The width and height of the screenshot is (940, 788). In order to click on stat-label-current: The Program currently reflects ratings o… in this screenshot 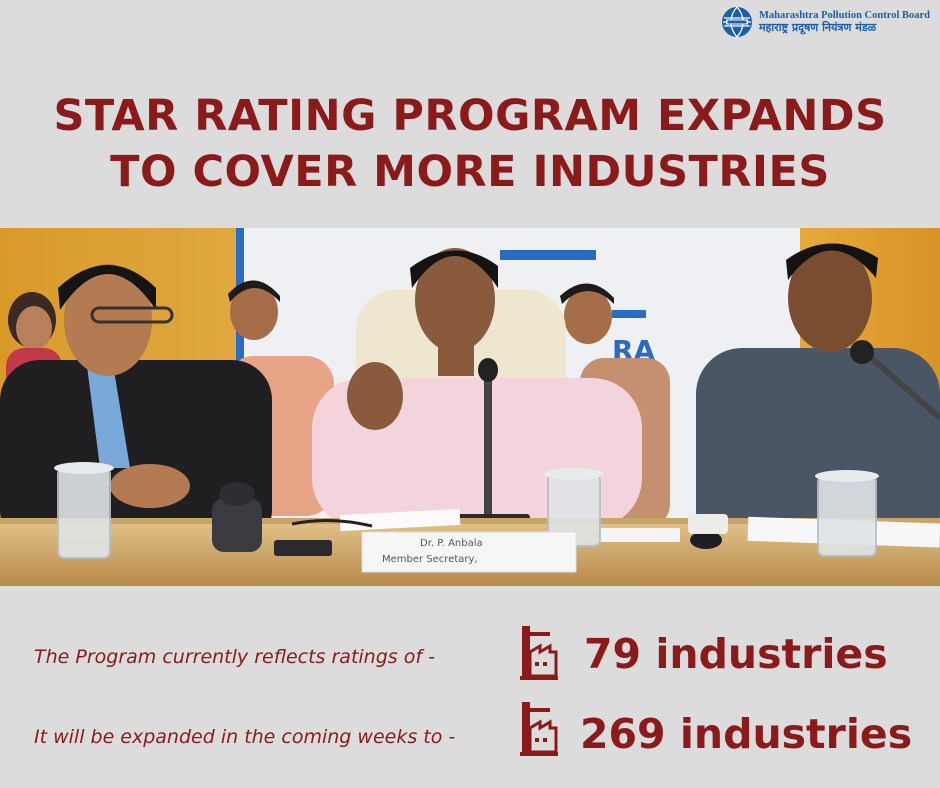, I will do `click(234, 657)`.